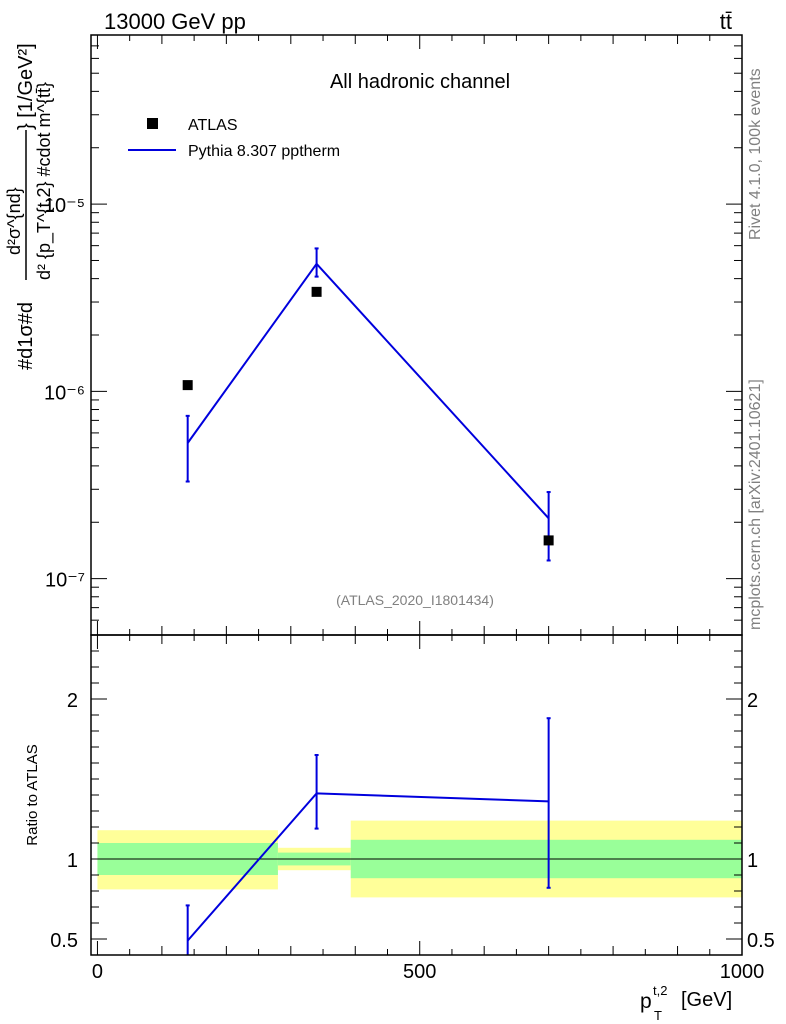 The image size is (786, 1024). What do you see at coordinates (152, 123) in the screenshot?
I see `legend-atlas-marker` at bounding box center [152, 123].